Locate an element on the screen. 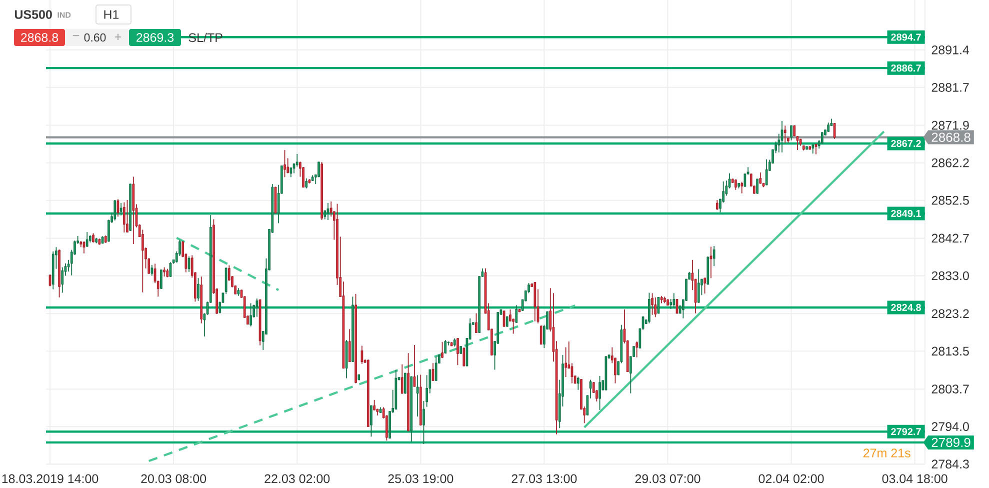 The width and height of the screenshot is (989, 488). y-tick-label: 2862.2 is located at coordinates (950, 163).